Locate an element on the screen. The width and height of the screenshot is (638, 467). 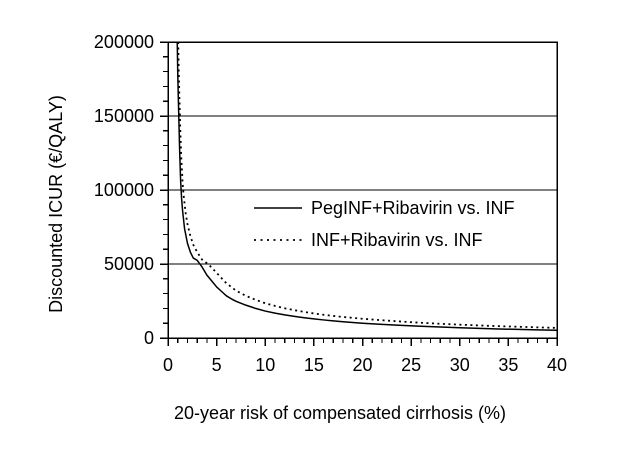
y-tick-label: 0 is located at coordinates (149, 338).